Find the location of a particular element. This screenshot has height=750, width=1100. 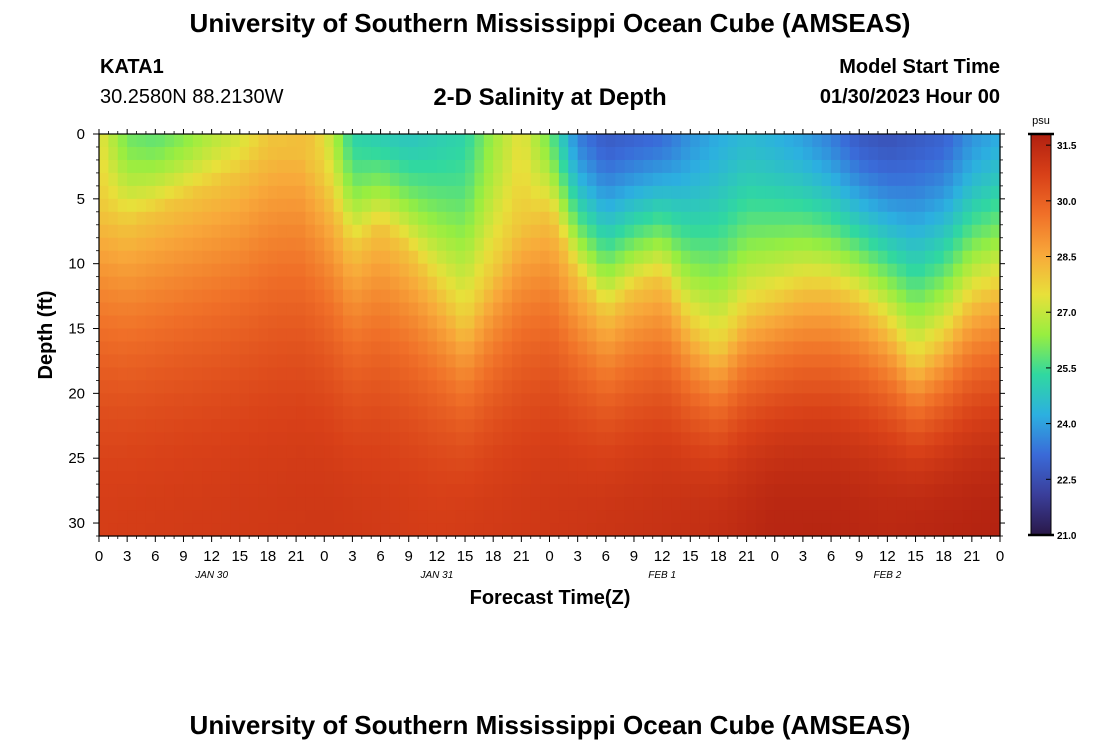

x-tick-label: 18 is located at coordinates (268, 556).